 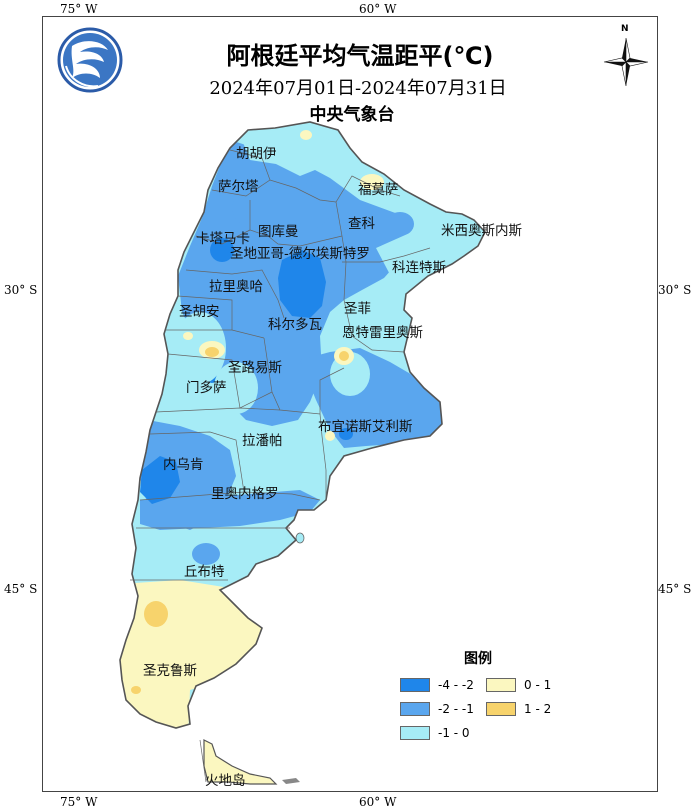 I want to click on lat-label-45s-left: 45° S, so click(x=21, y=589).